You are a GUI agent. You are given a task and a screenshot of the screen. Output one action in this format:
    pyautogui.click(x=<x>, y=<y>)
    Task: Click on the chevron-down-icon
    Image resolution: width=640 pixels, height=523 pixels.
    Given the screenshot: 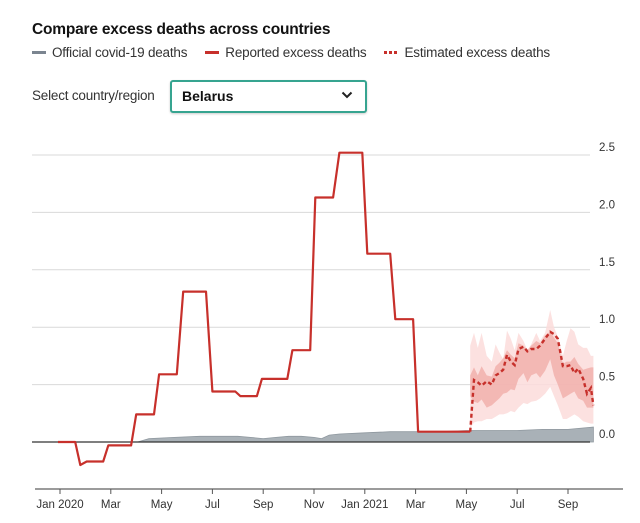 What is the action you would take?
    pyautogui.click(x=347, y=95)
    